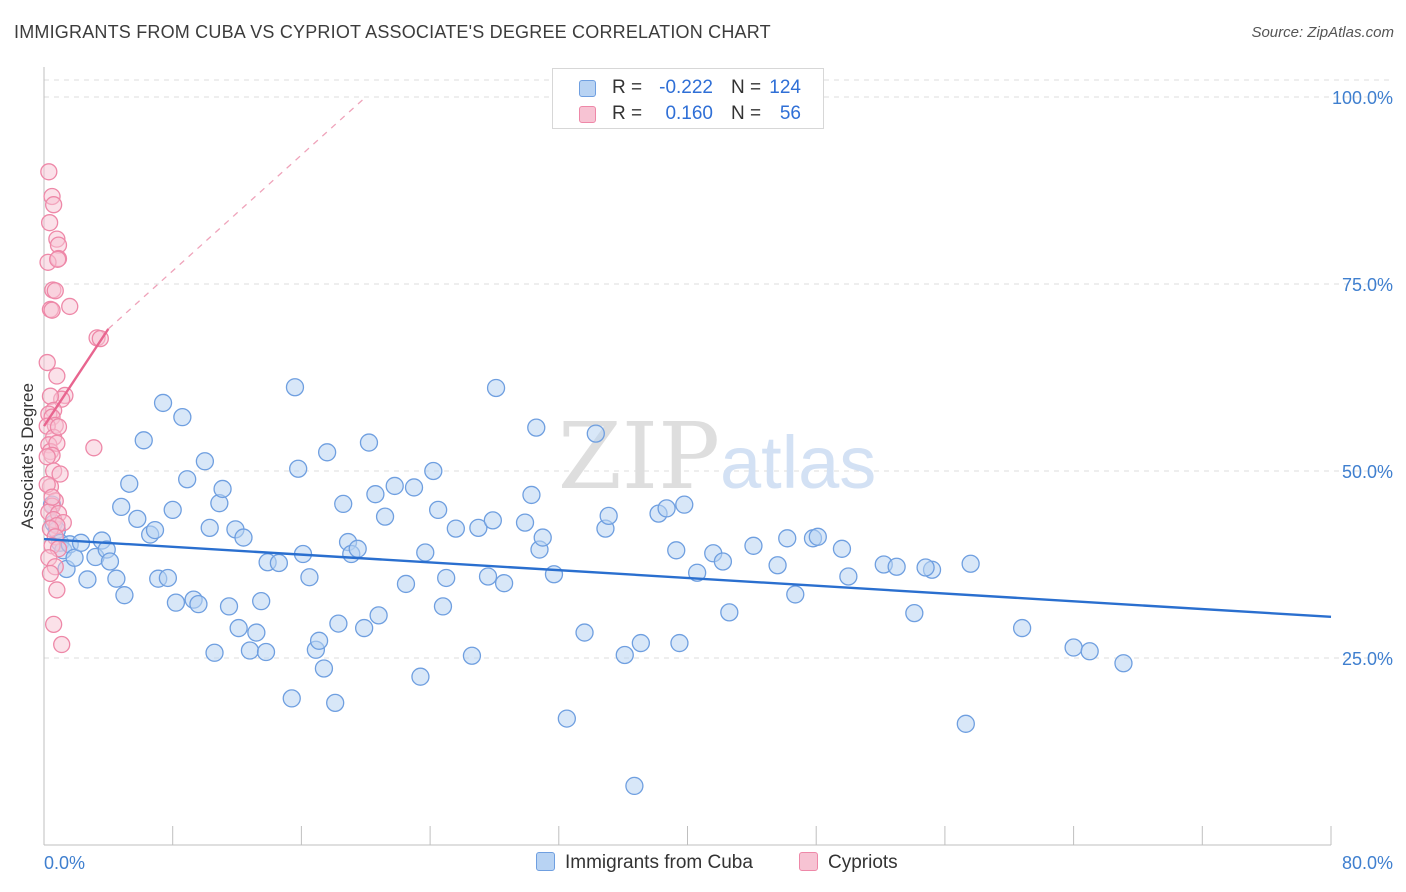 This screenshot has height=892, width=1406. I want to click on y-tick-label: 75.0%, so click(1367, 285).